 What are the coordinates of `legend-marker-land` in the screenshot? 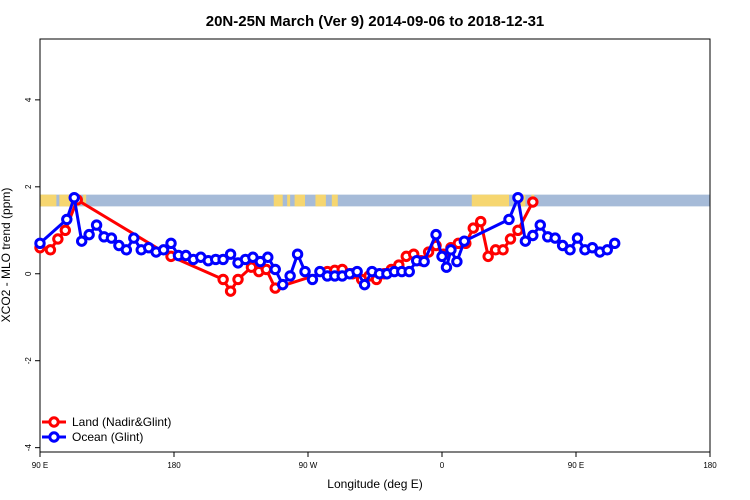 It's located at (54, 422).